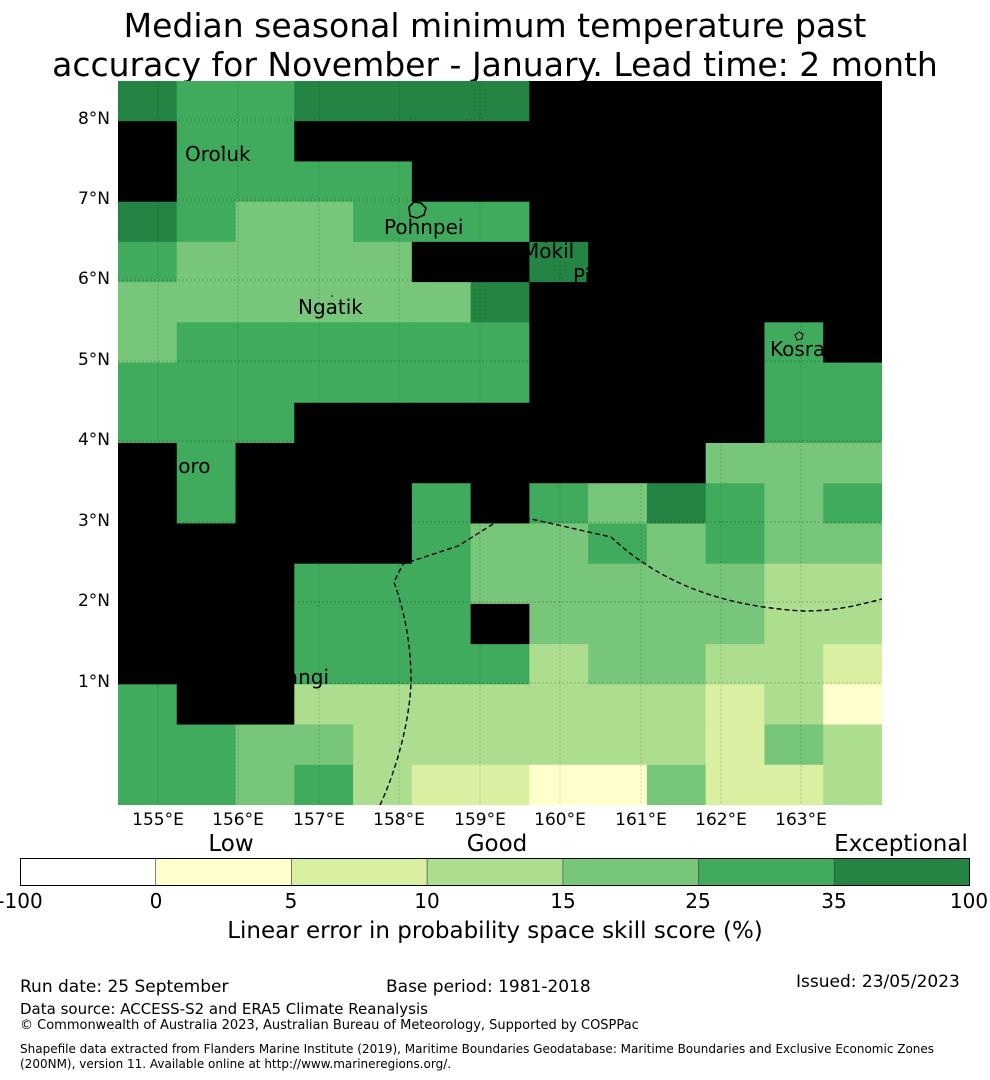  What do you see at coordinates (93, 601) in the screenshot?
I see `lat-label-2n: 2°N` at bounding box center [93, 601].